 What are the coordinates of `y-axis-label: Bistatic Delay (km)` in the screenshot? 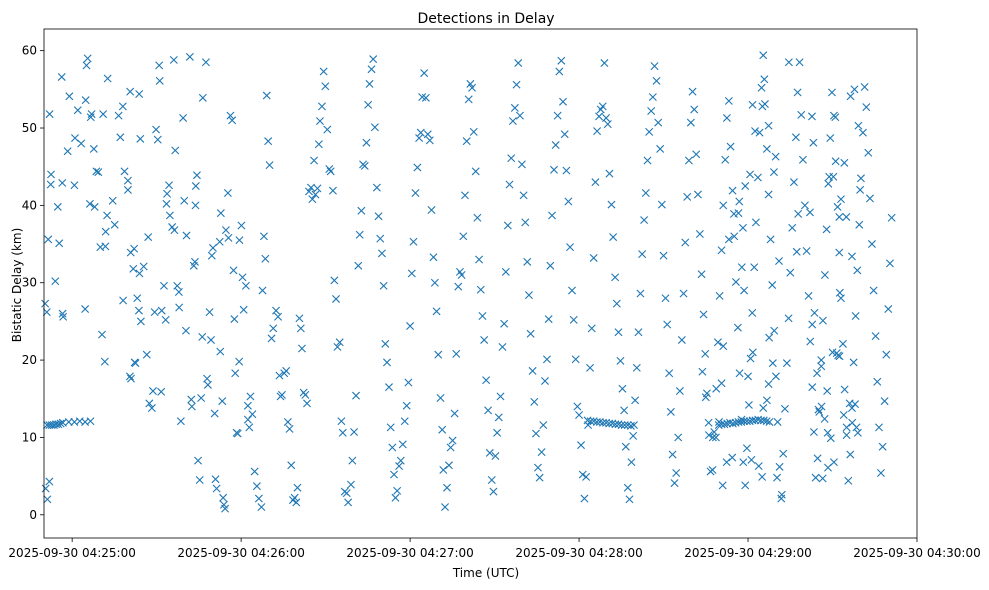 It's located at (17, 285).